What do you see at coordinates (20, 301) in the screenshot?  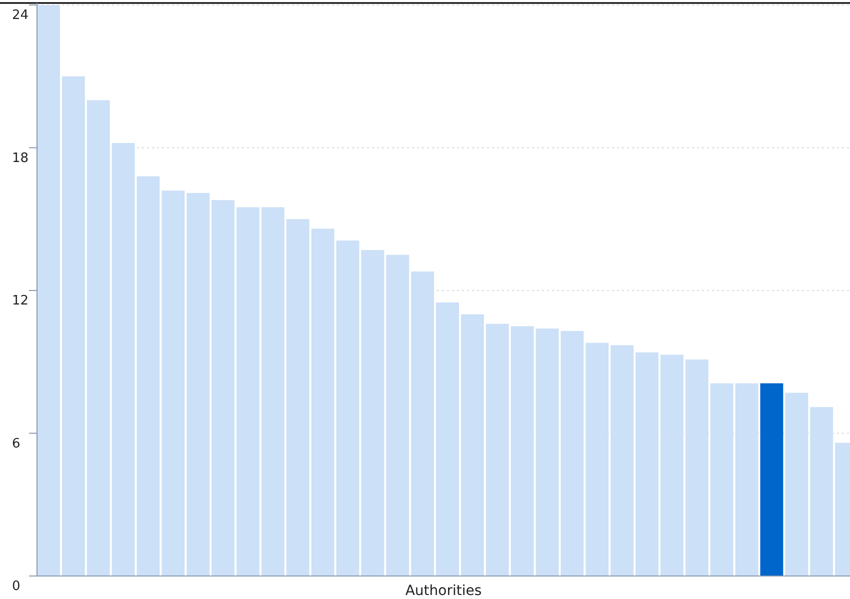 I see `y-tick-label: 12` at bounding box center [20, 301].